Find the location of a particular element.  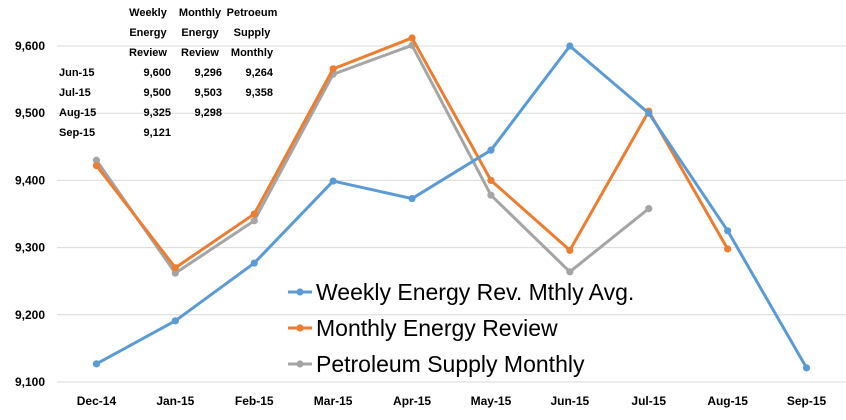

table-row-label: Aug-15 is located at coordinates (77, 113).